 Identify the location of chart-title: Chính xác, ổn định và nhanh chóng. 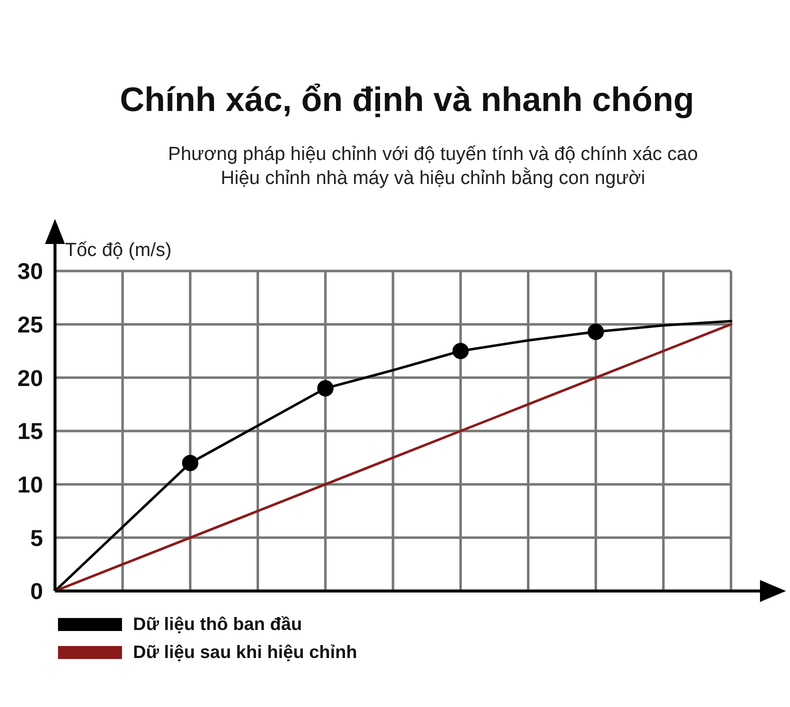
(407, 100).